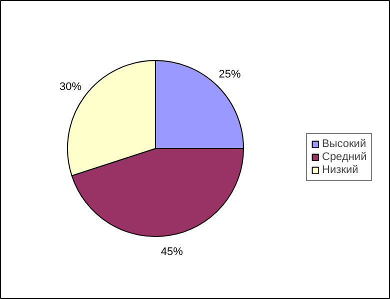  I want to click on data-label: 30%, so click(71, 86).